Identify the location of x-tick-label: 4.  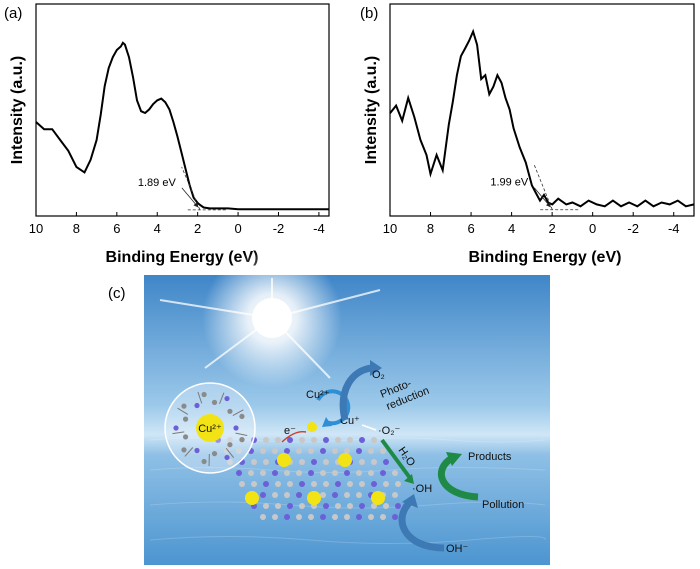
(157, 228).